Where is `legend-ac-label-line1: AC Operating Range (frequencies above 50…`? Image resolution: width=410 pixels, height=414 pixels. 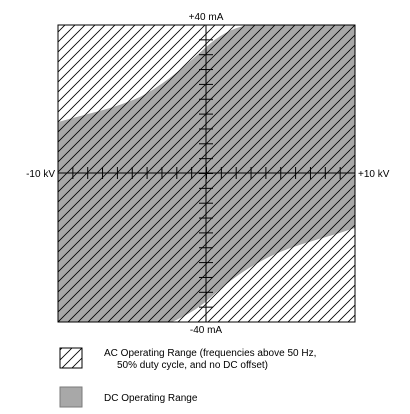 legend-ac-label-line1: AC Operating Range (frequencies above 50… is located at coordinates (210, 353).